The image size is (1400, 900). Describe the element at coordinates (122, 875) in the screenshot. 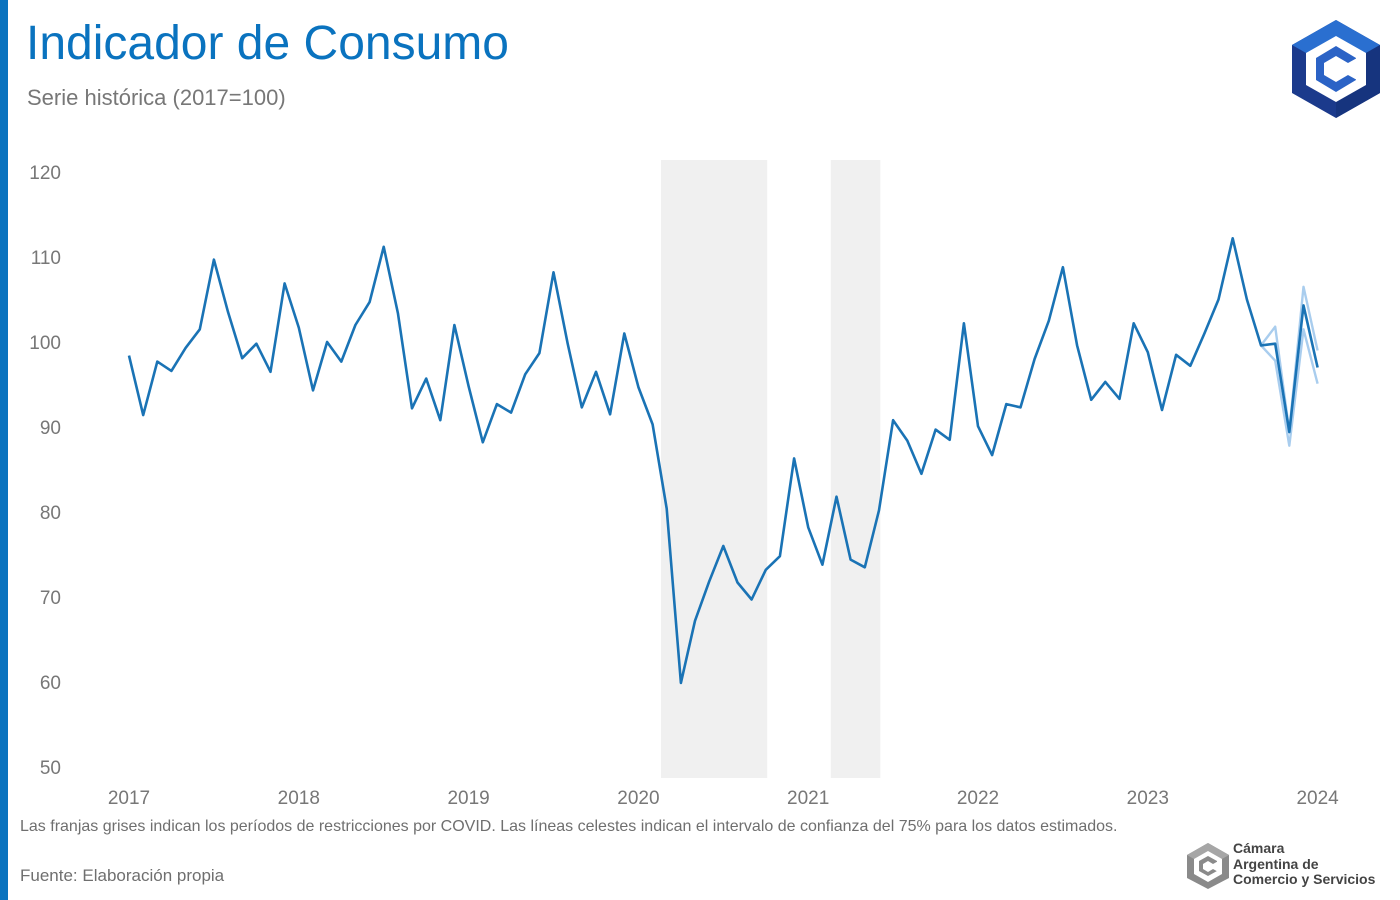

I see `source-note: Fuente: Elaboración propia` at that location.